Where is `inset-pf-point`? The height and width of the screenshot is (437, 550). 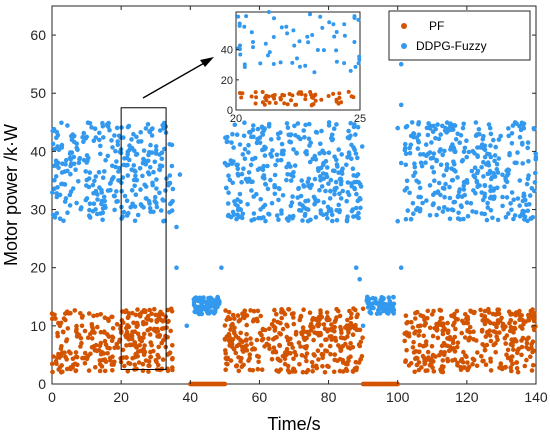 inset-pf-point is located at coordinates (291, 100).